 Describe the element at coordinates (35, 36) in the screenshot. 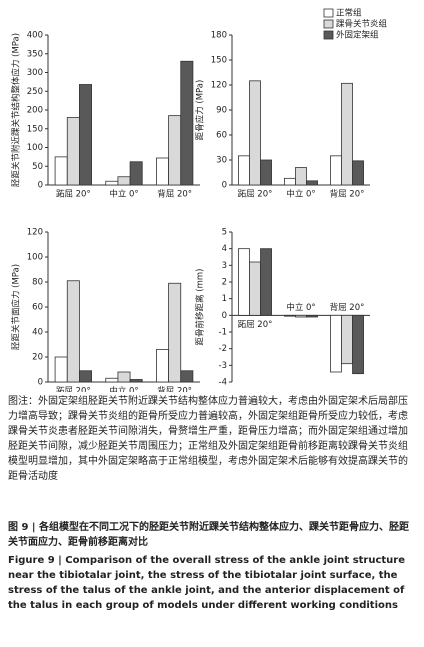

I see `y-tick-label: 400` at that location.